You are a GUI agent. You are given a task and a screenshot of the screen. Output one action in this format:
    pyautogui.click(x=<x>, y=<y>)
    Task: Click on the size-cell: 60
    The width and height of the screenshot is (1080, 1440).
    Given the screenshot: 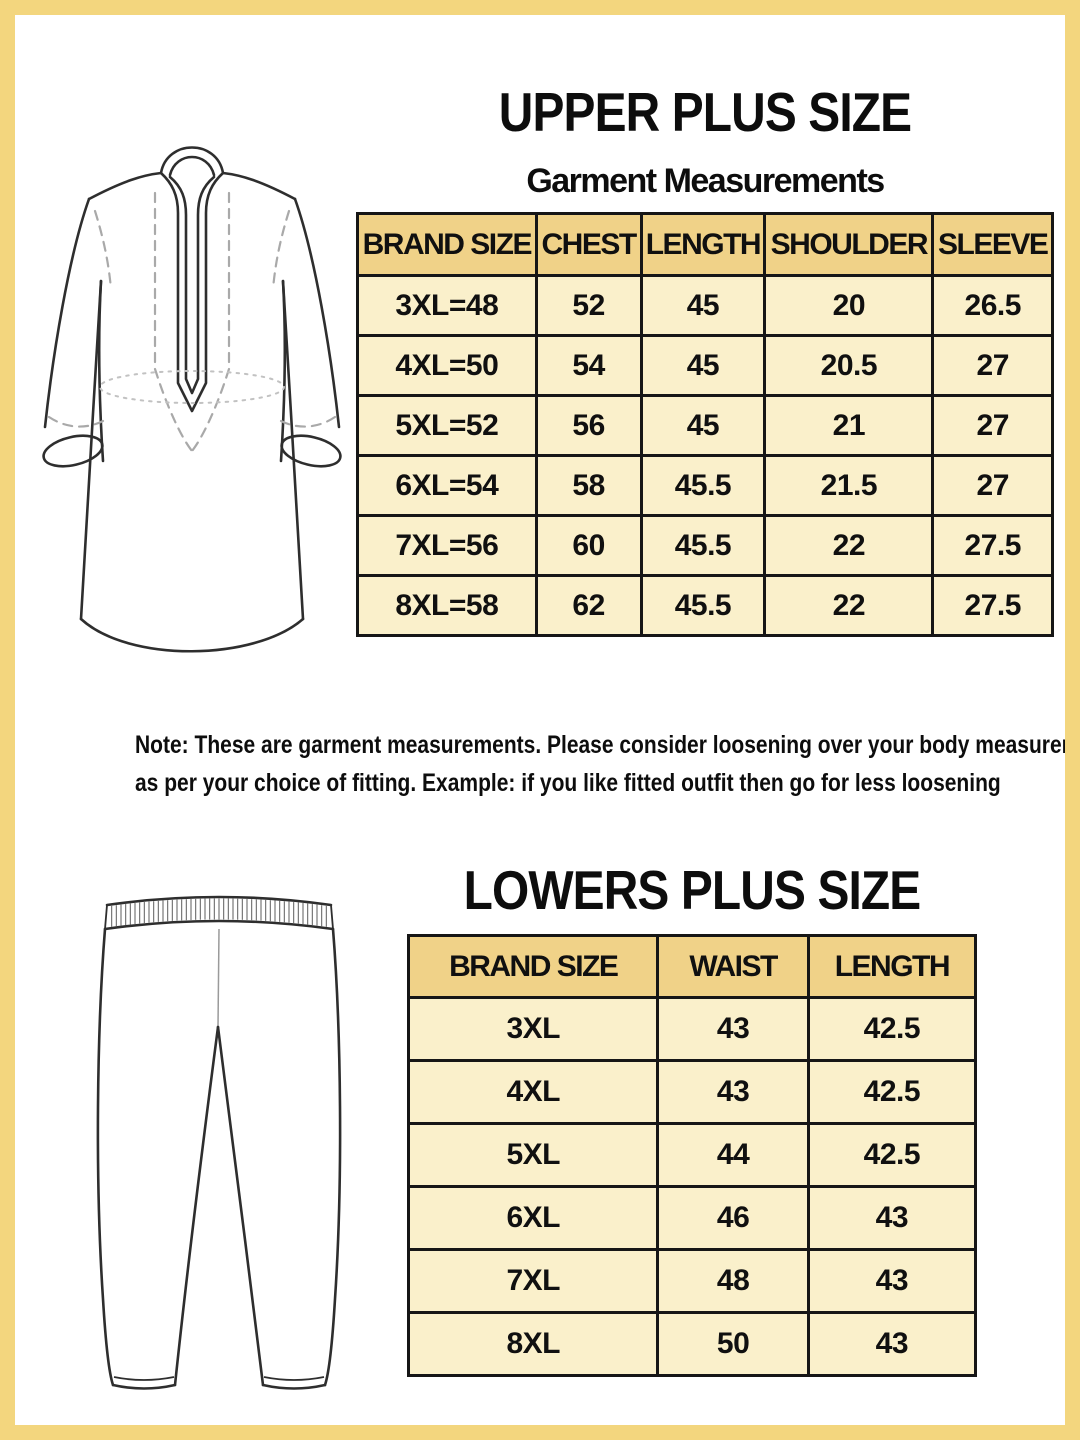 What is the action you would take?
    pyautogui.click(x=588, y=545)
    